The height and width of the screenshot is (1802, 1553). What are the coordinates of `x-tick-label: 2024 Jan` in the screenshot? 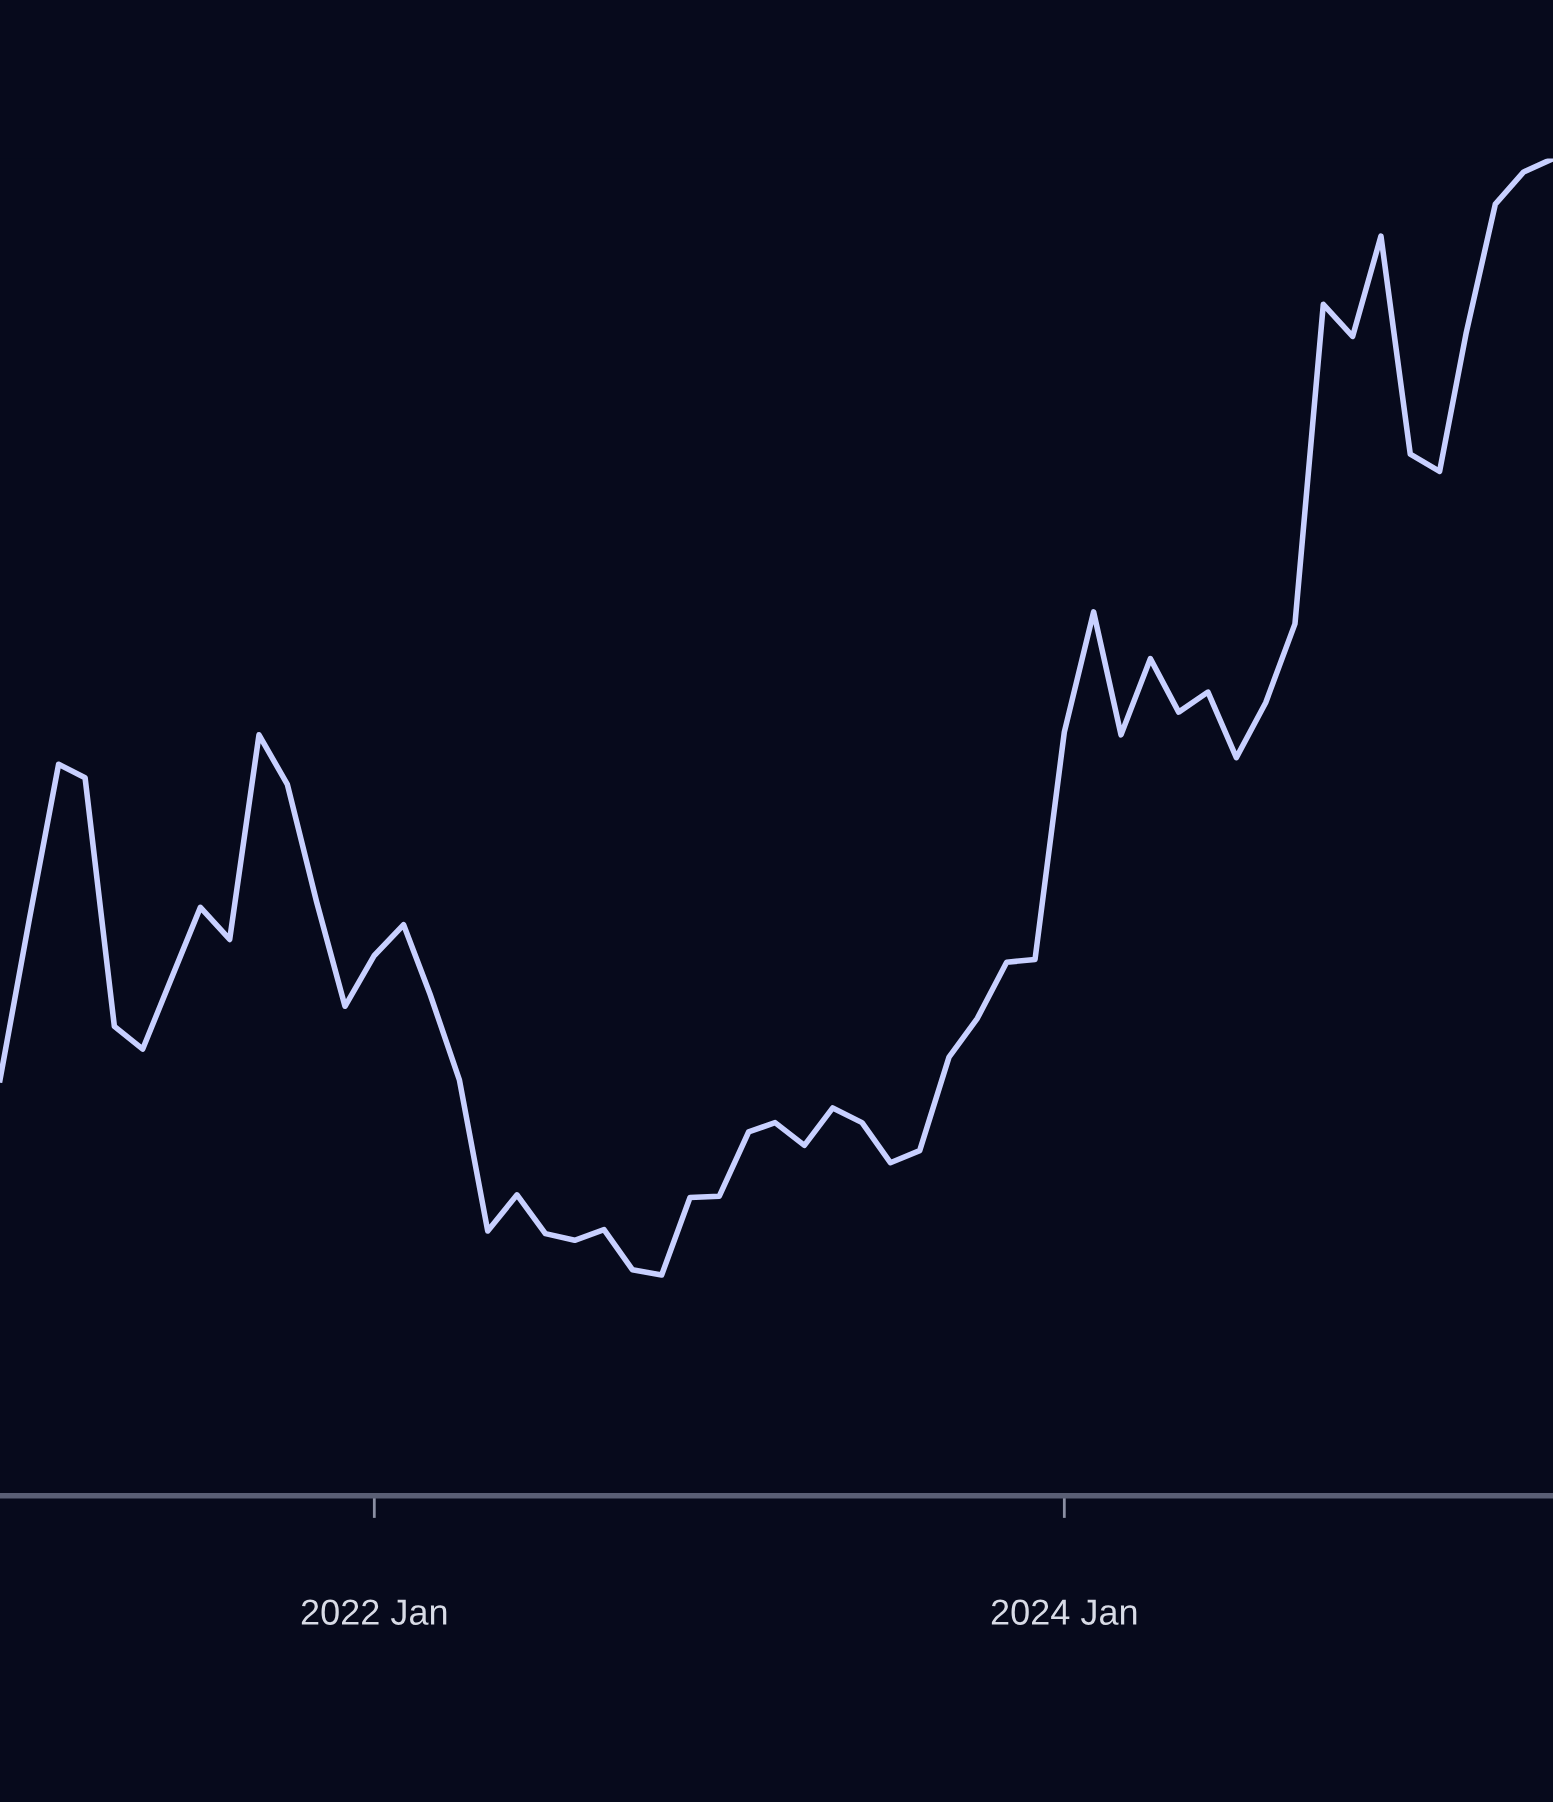 It's located at (1064, 1612).